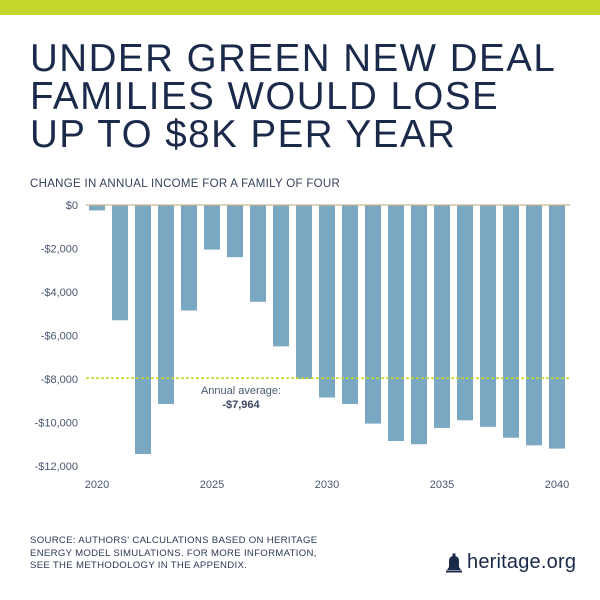 The width and height of the screenshot is (600, 600). I want to click on brand-logo: heritage.org, so click(510, 562).